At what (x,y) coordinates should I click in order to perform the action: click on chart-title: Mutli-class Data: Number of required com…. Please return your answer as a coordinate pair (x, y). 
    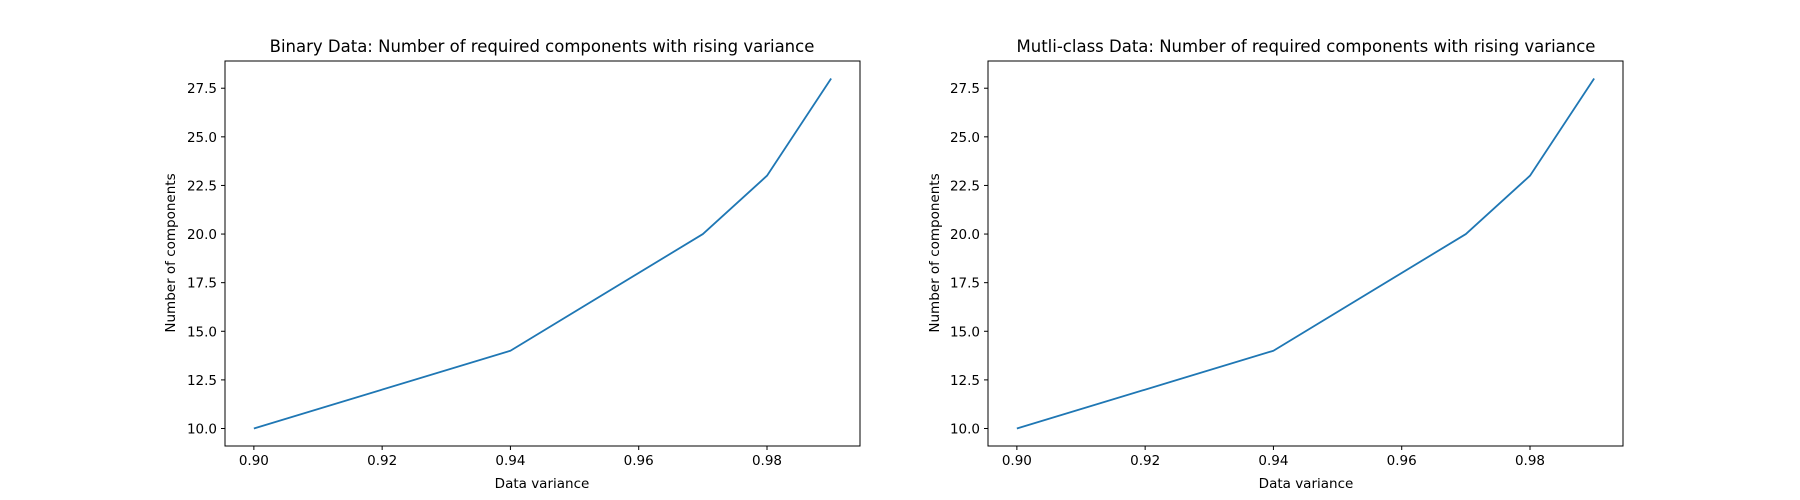
    Looking at the image, I should click on (1306, 46).